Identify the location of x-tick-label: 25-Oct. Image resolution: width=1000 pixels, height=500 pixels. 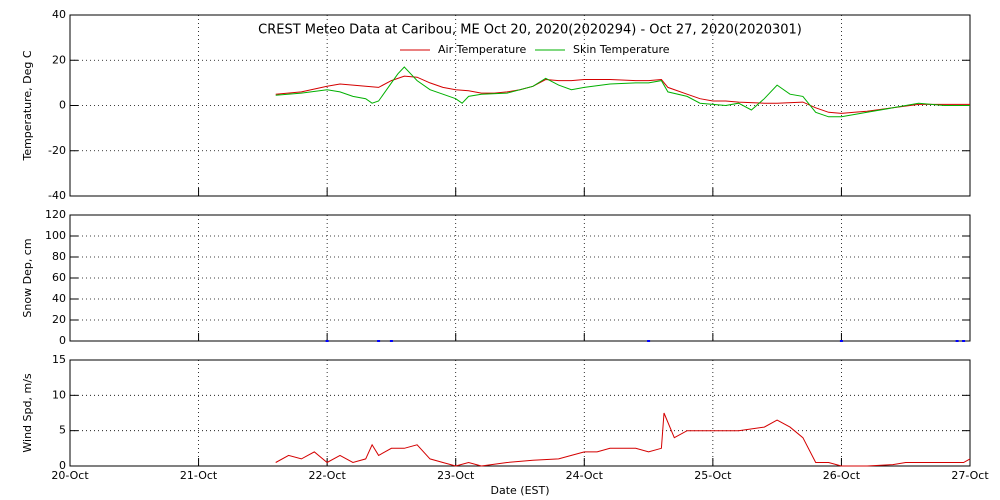
(713, 475).